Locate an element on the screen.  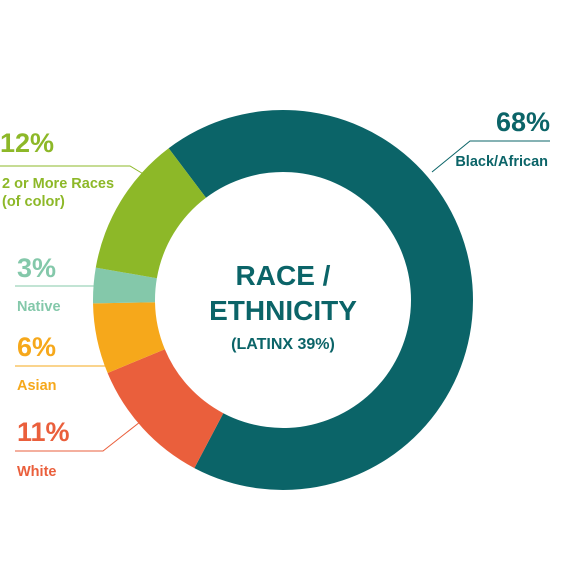
leader-line-black-african is located at coordinates (490, 156).